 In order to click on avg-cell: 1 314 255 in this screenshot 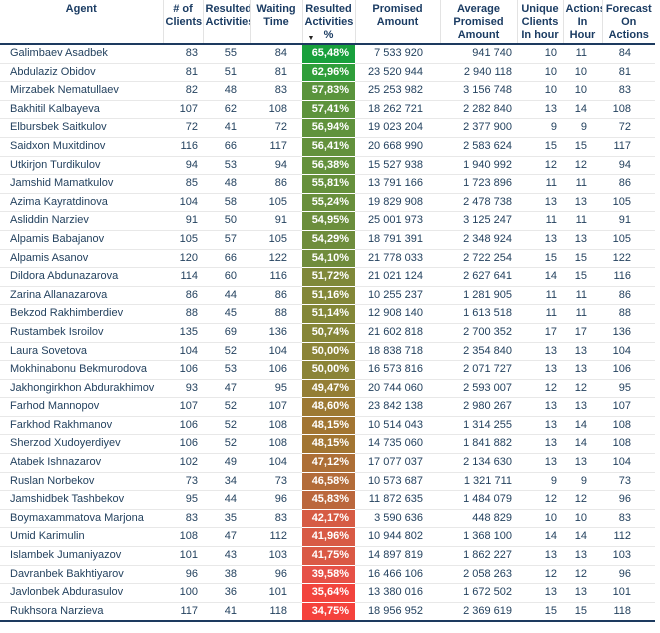, I will do `click(478, 426)`.